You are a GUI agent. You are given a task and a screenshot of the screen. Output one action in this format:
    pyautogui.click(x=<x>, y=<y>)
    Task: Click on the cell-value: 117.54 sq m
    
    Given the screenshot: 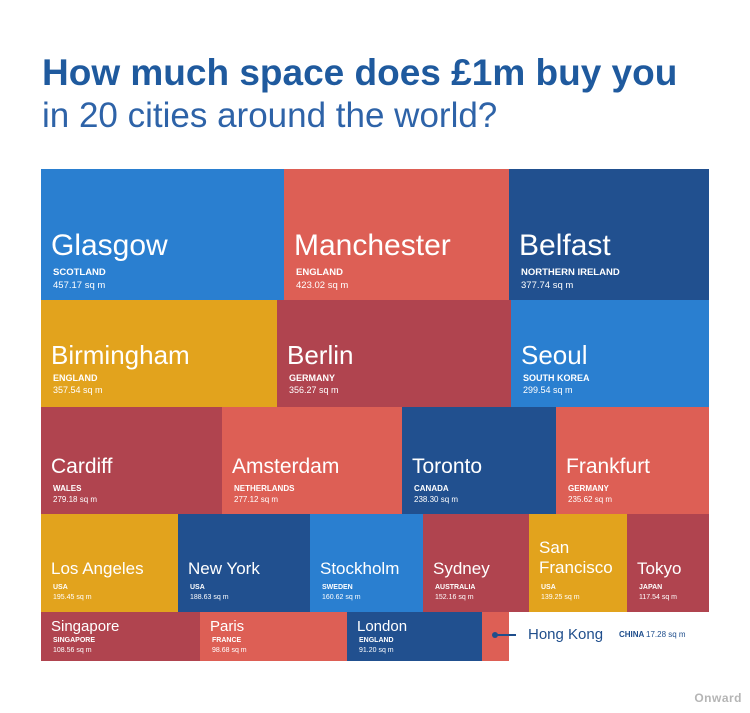 What is the action you would take?
    pyautogui.click(x=658, y=597)
    